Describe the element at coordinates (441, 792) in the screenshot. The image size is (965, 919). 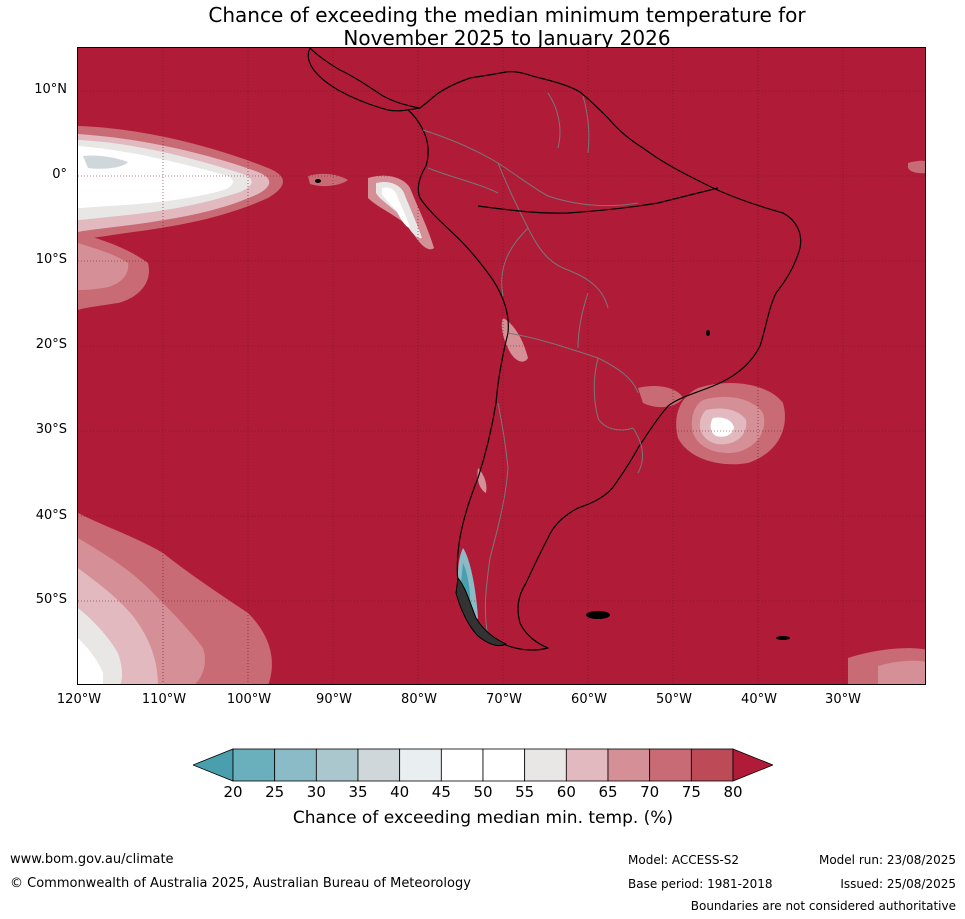
I see `colorbar-tick-label: 45` at that location.